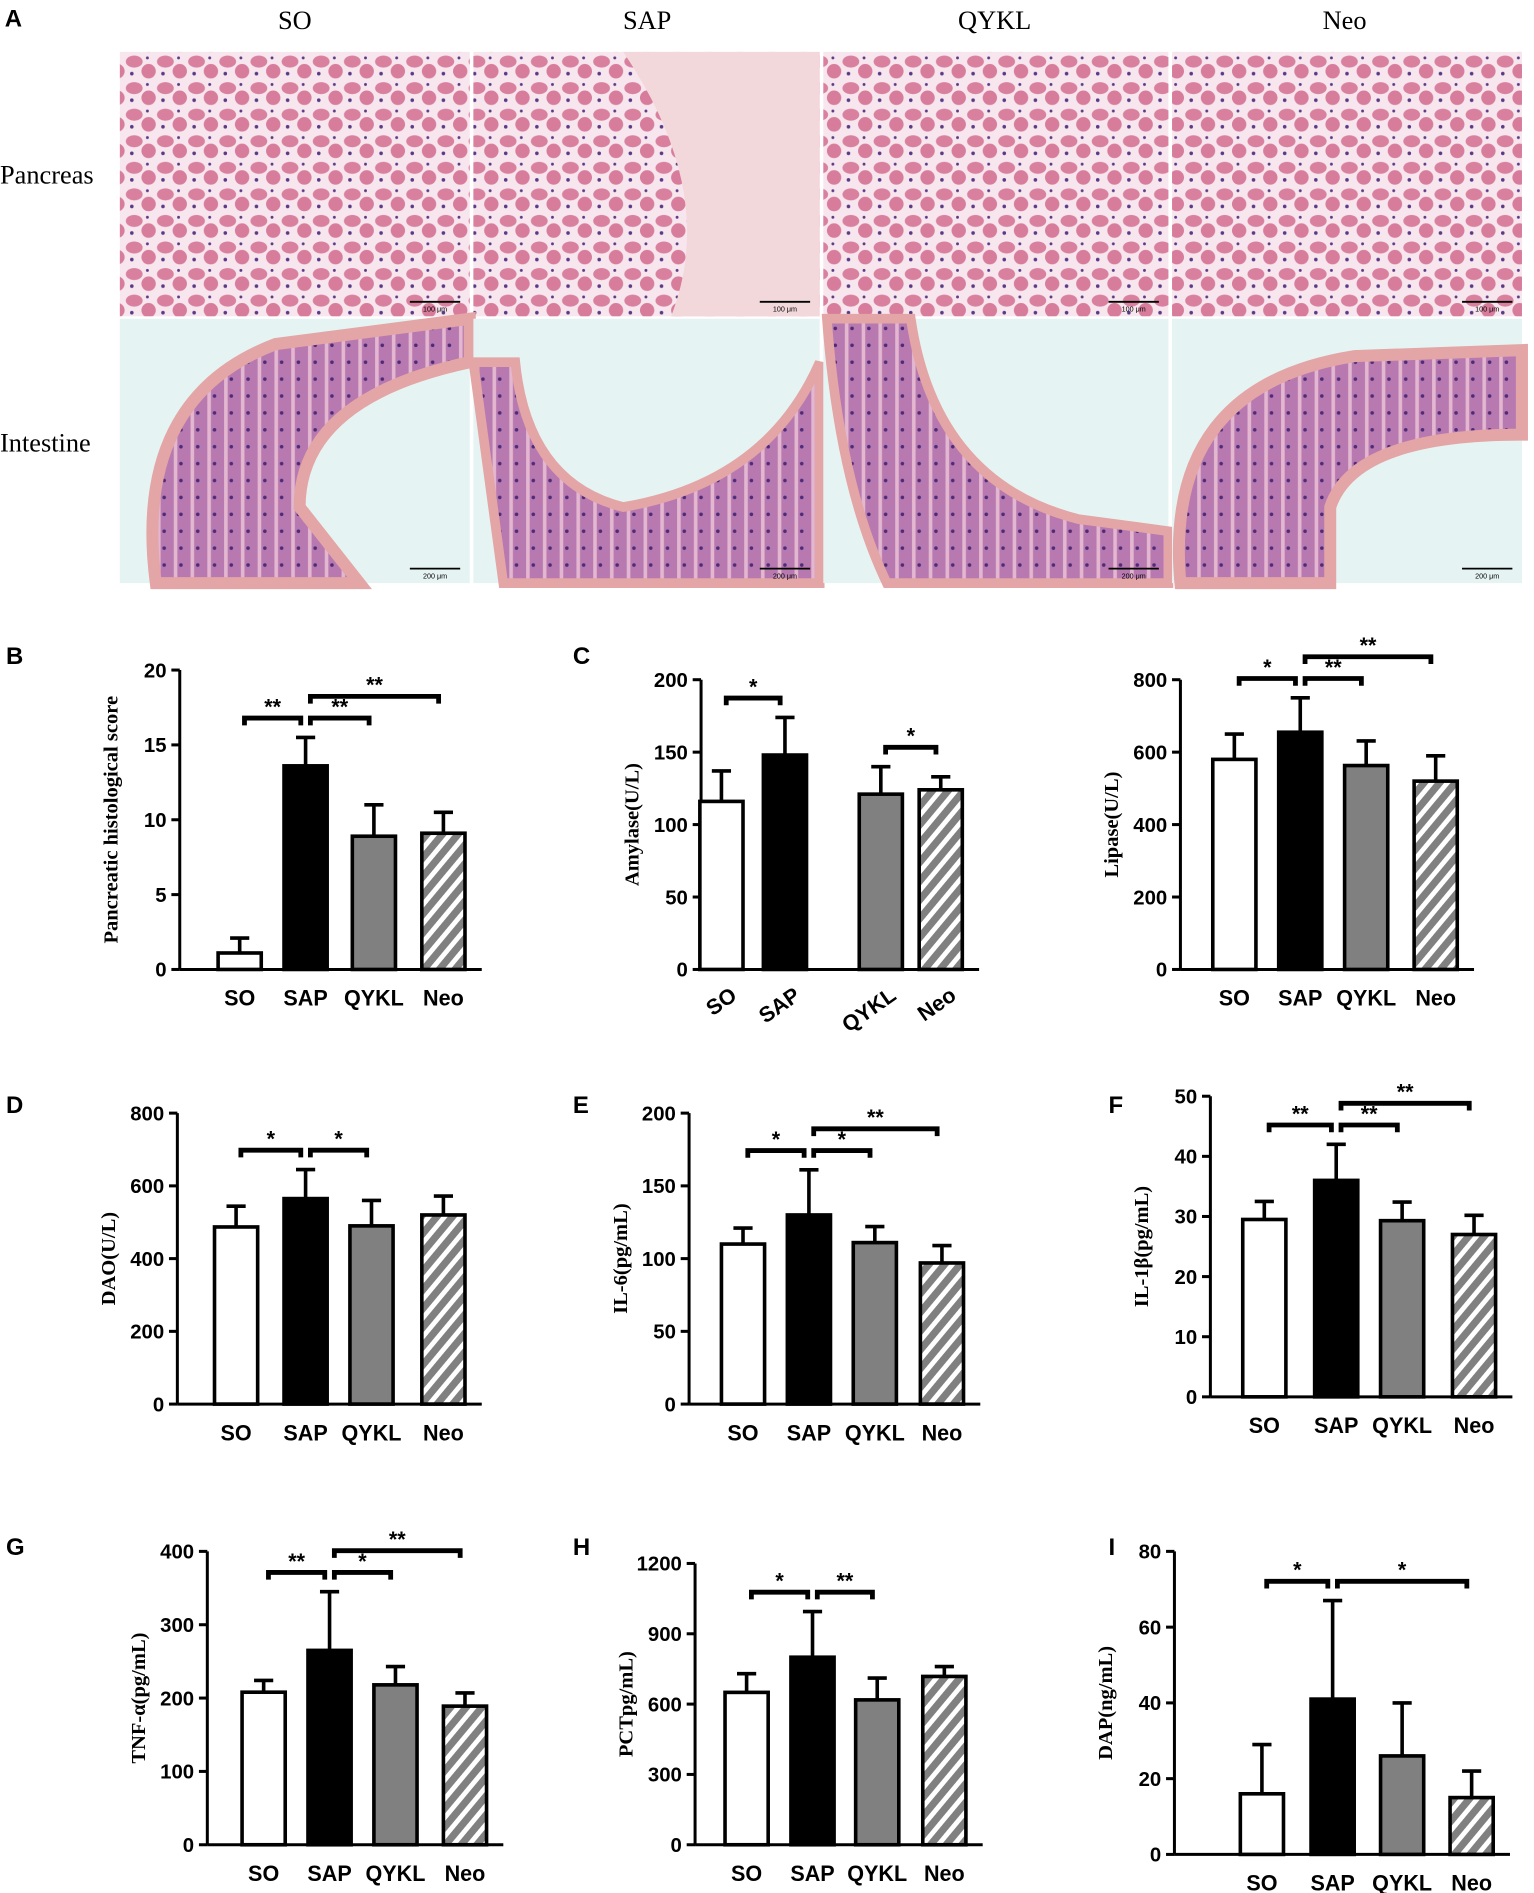 This screenshot has height=1893, width=1534. What do you see at coordinates (177, 1625) in the screenshot?
I see `y-tick-label: 300` at bounding box center [177, 1625].